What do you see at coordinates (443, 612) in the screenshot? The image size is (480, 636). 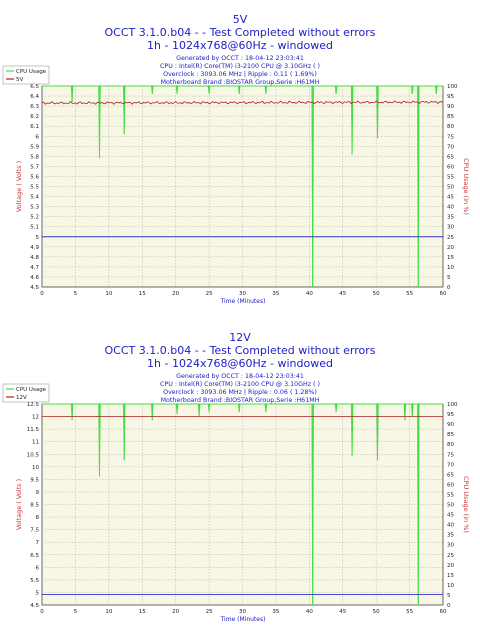 I see `x-tick-label: 60` at bounding box center [443, 612].